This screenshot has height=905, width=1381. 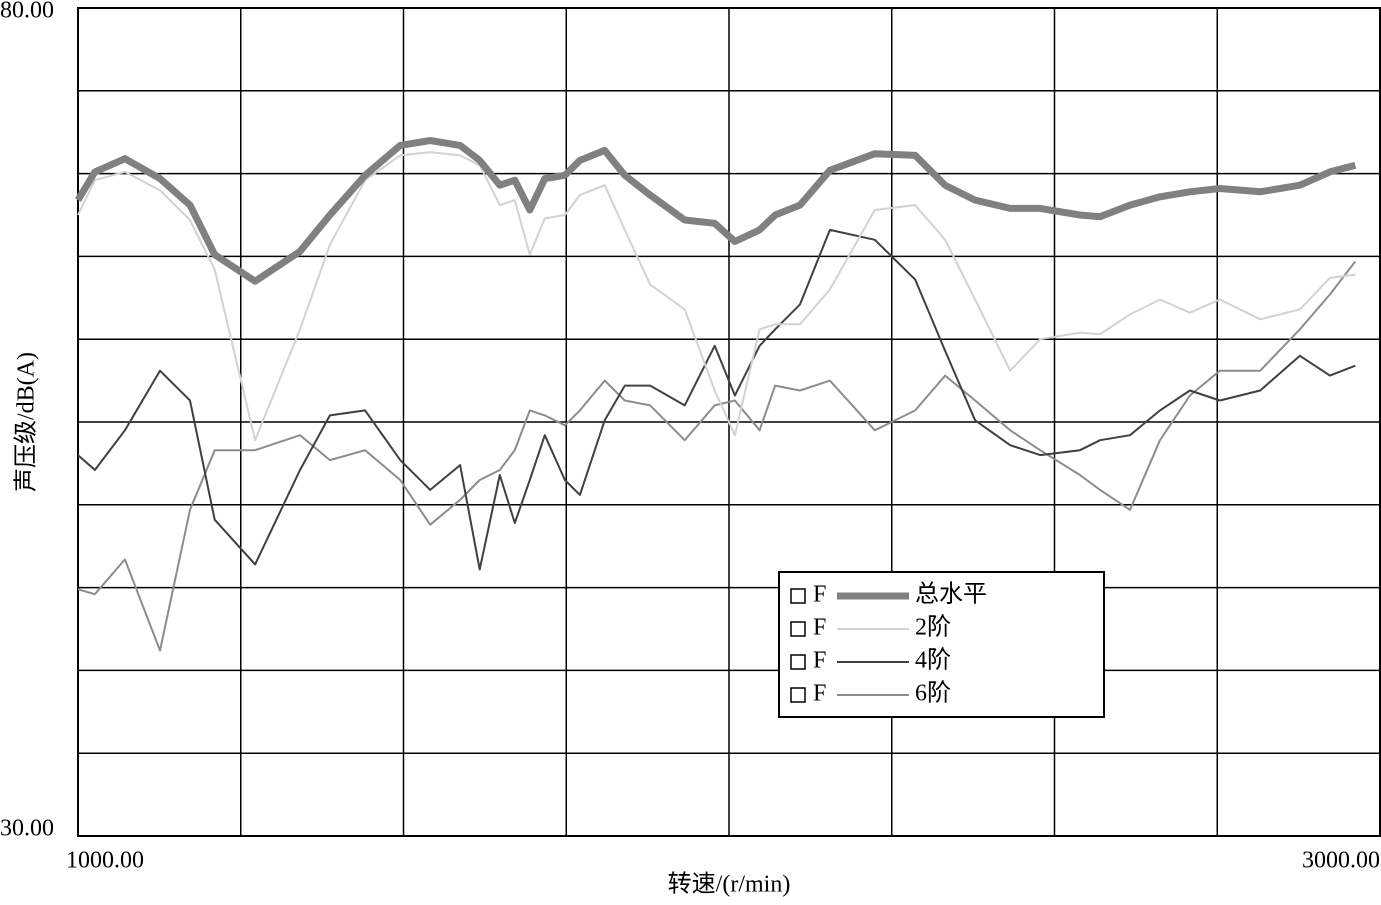 I want to click on legend-label: 6阶, so click(x=933, y=693).